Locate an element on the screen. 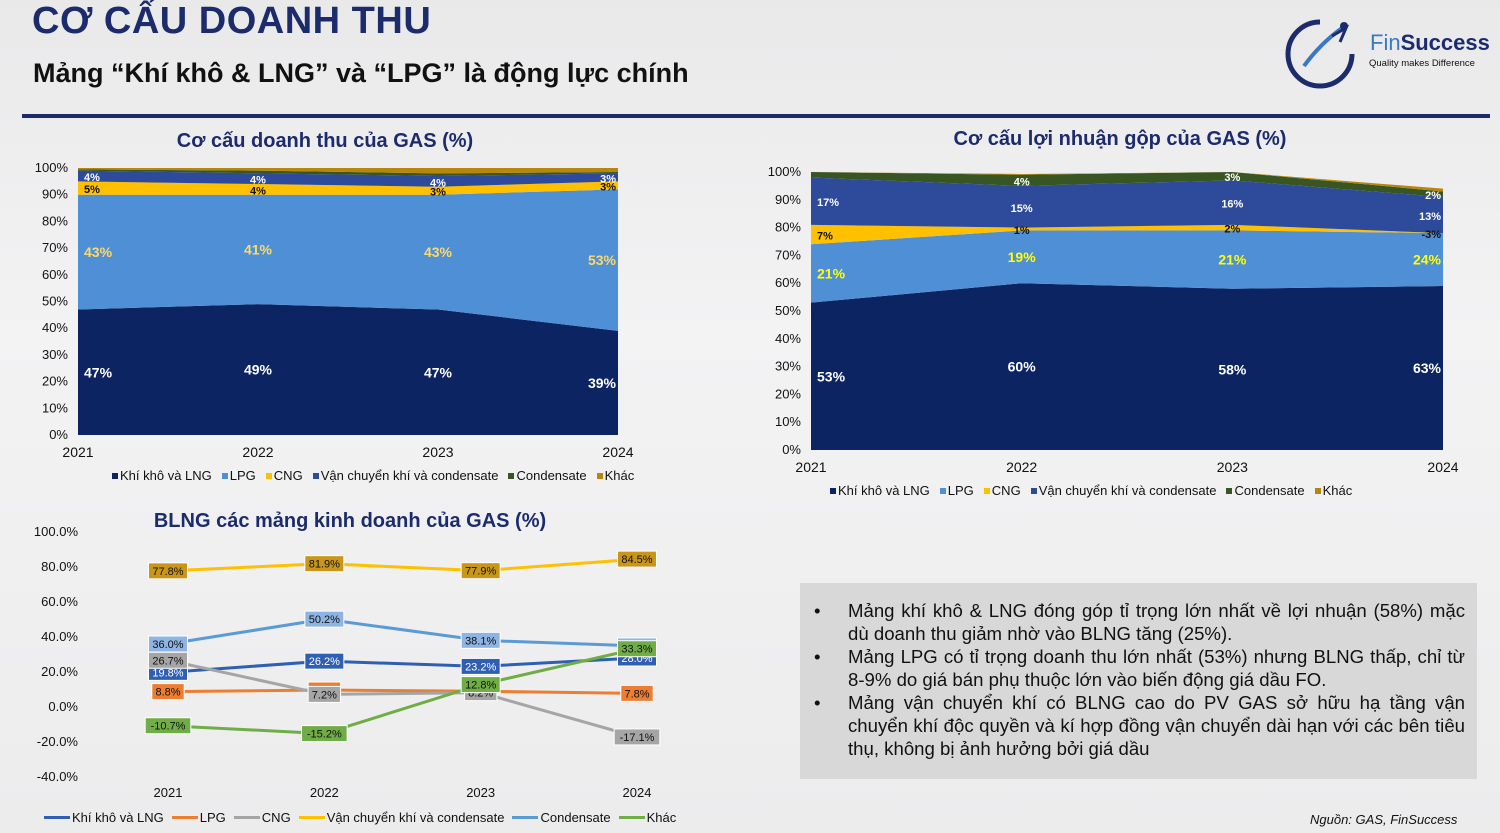 The image size is (1500, 833). data-label: 39% is located at coordinates (602, 383).